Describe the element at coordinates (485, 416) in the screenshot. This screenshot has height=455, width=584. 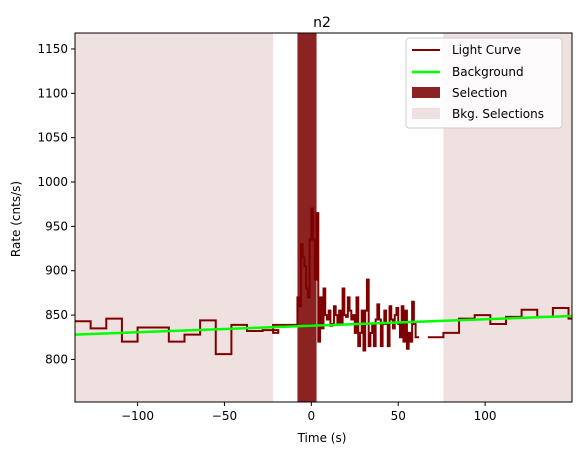
I see `x-tick-label: 100` at that location.